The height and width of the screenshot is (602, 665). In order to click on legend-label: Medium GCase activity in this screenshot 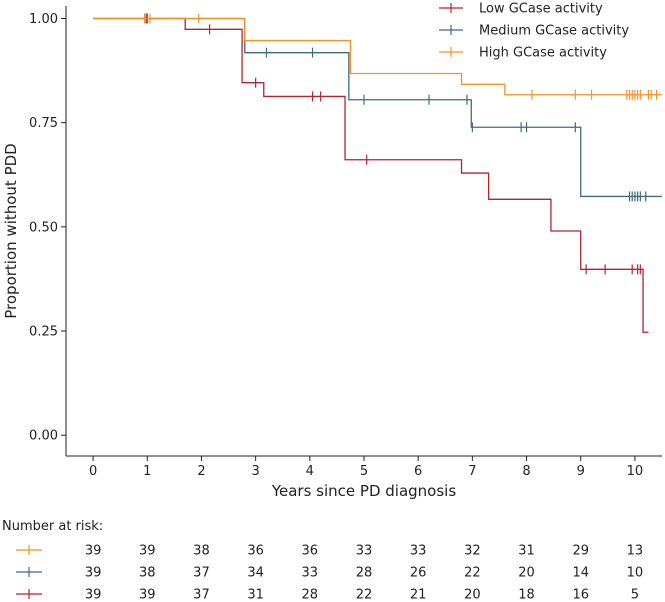, I will do `click(554, 31)`.